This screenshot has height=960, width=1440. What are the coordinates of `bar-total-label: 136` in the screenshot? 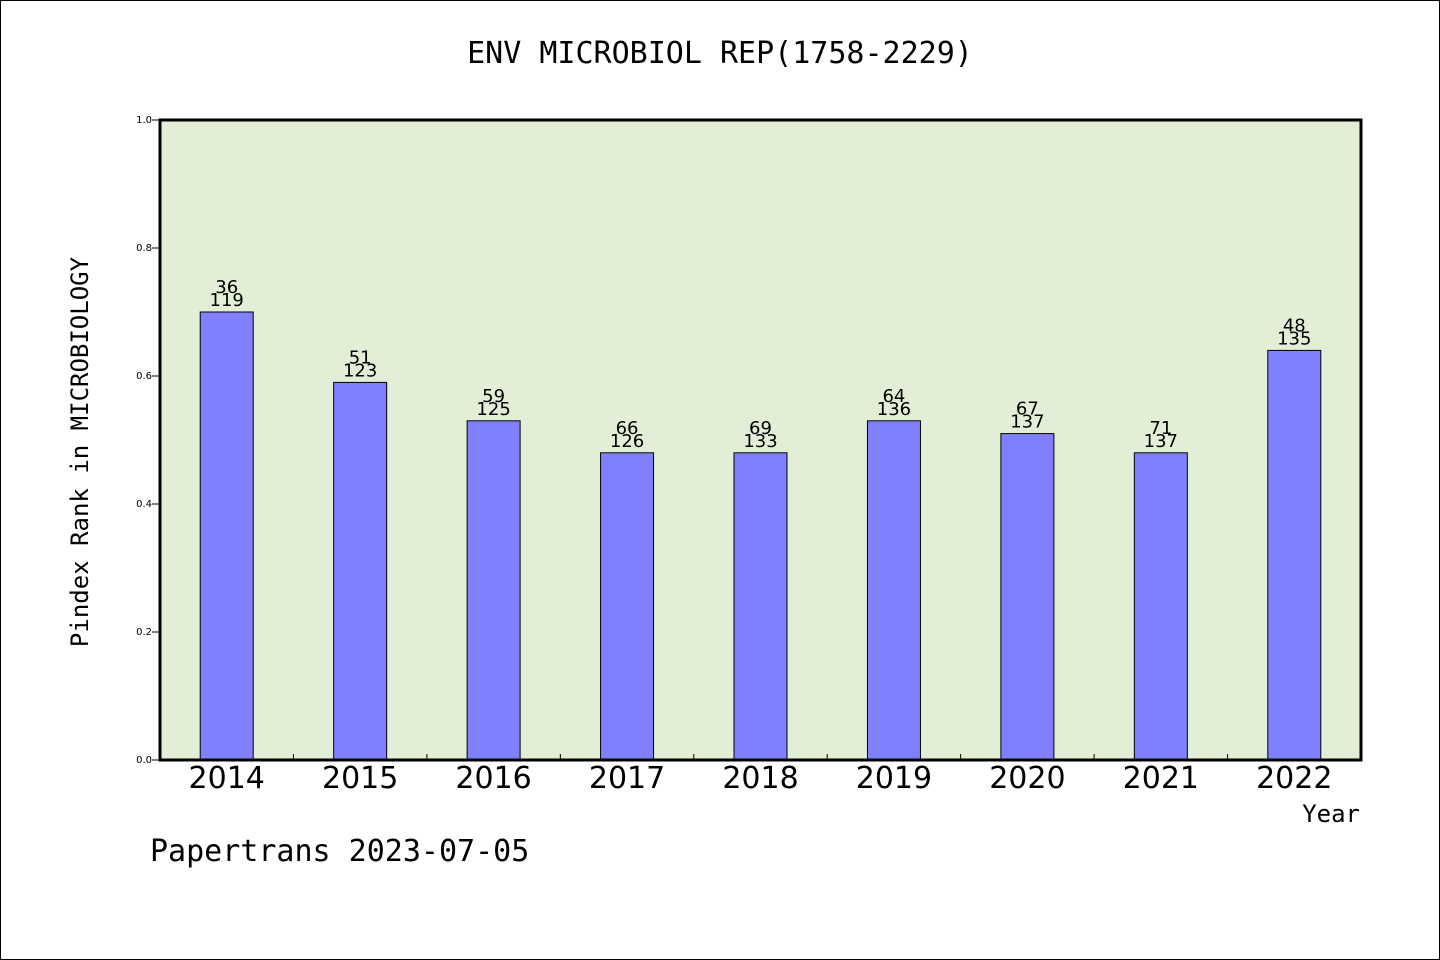 It's located at (894, 409).